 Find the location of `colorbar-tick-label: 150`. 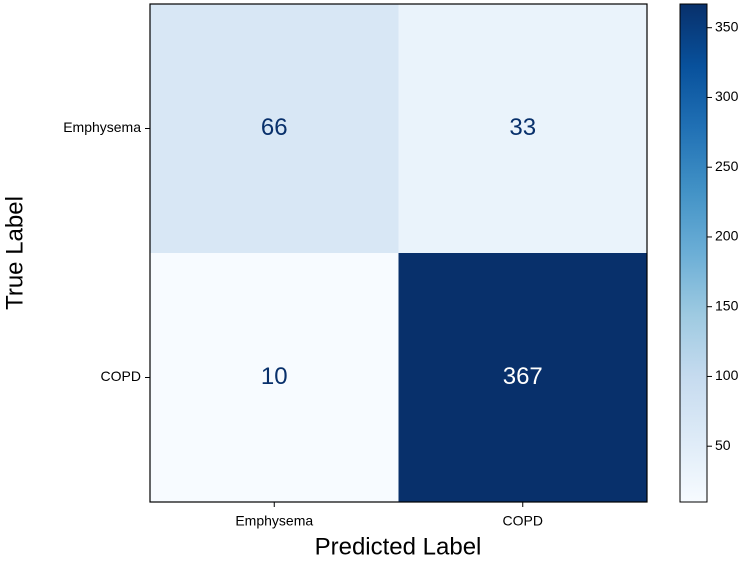

colorbar-tick-label: 150 is located at coordinates (727, 305).